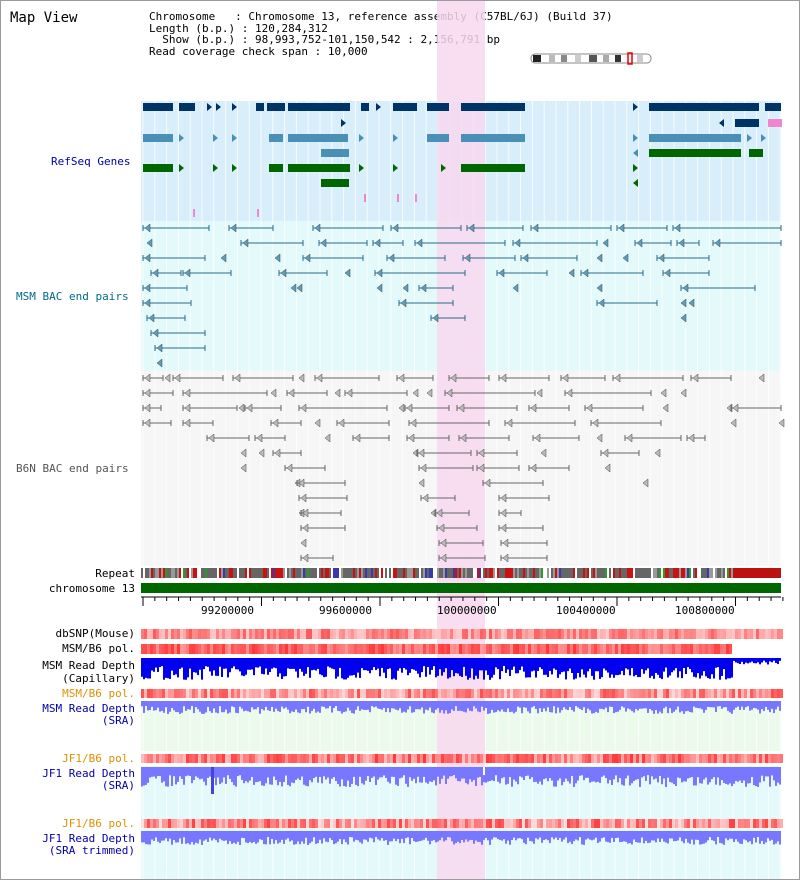  What do you see at coordinates (88, 773) in the screenshot?
I see `track-label-jf1-depth: JF1 Read Depth` at bounding box center [88, 773].